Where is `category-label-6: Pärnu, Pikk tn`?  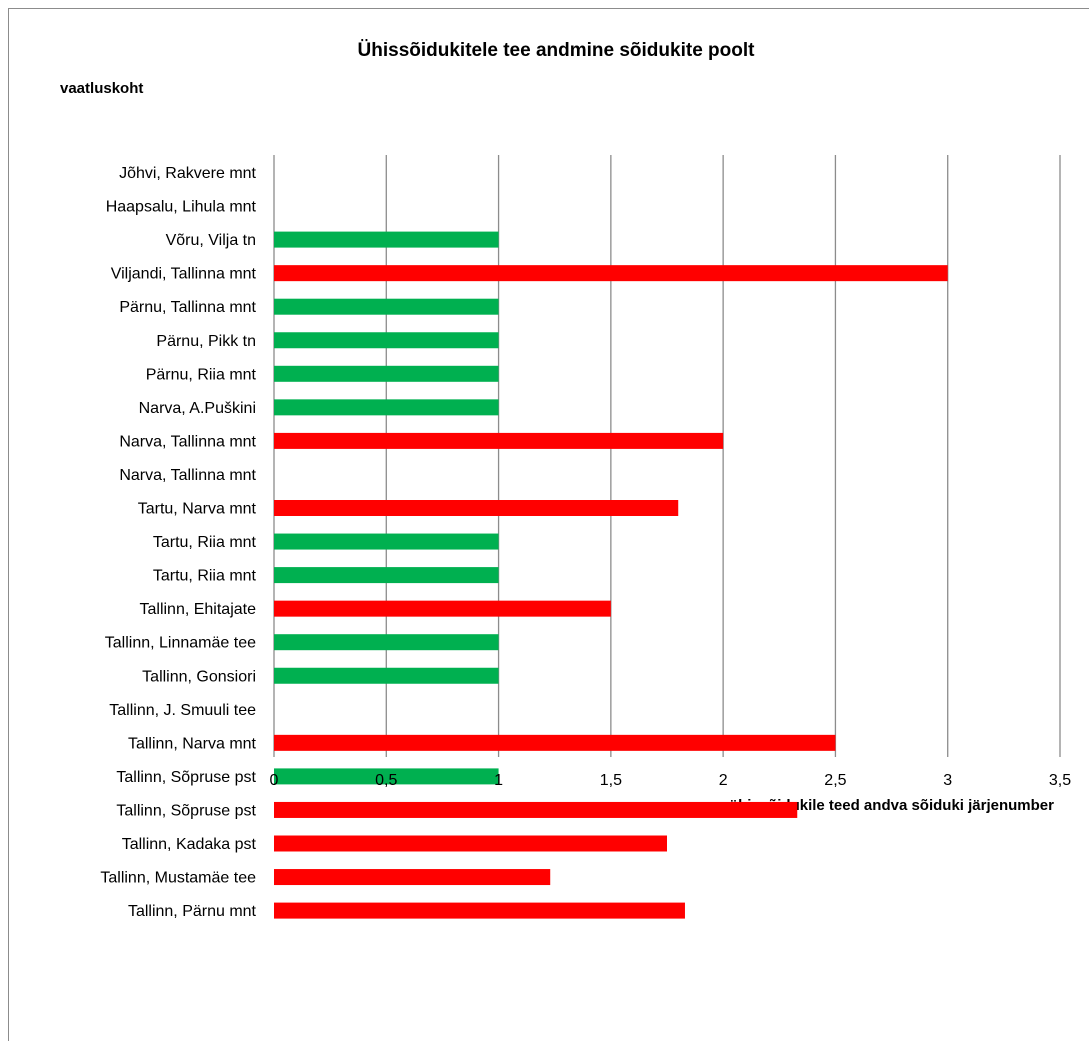
category-label-6: Pärnu, Pikk tn is located at coordinates (206, 341).